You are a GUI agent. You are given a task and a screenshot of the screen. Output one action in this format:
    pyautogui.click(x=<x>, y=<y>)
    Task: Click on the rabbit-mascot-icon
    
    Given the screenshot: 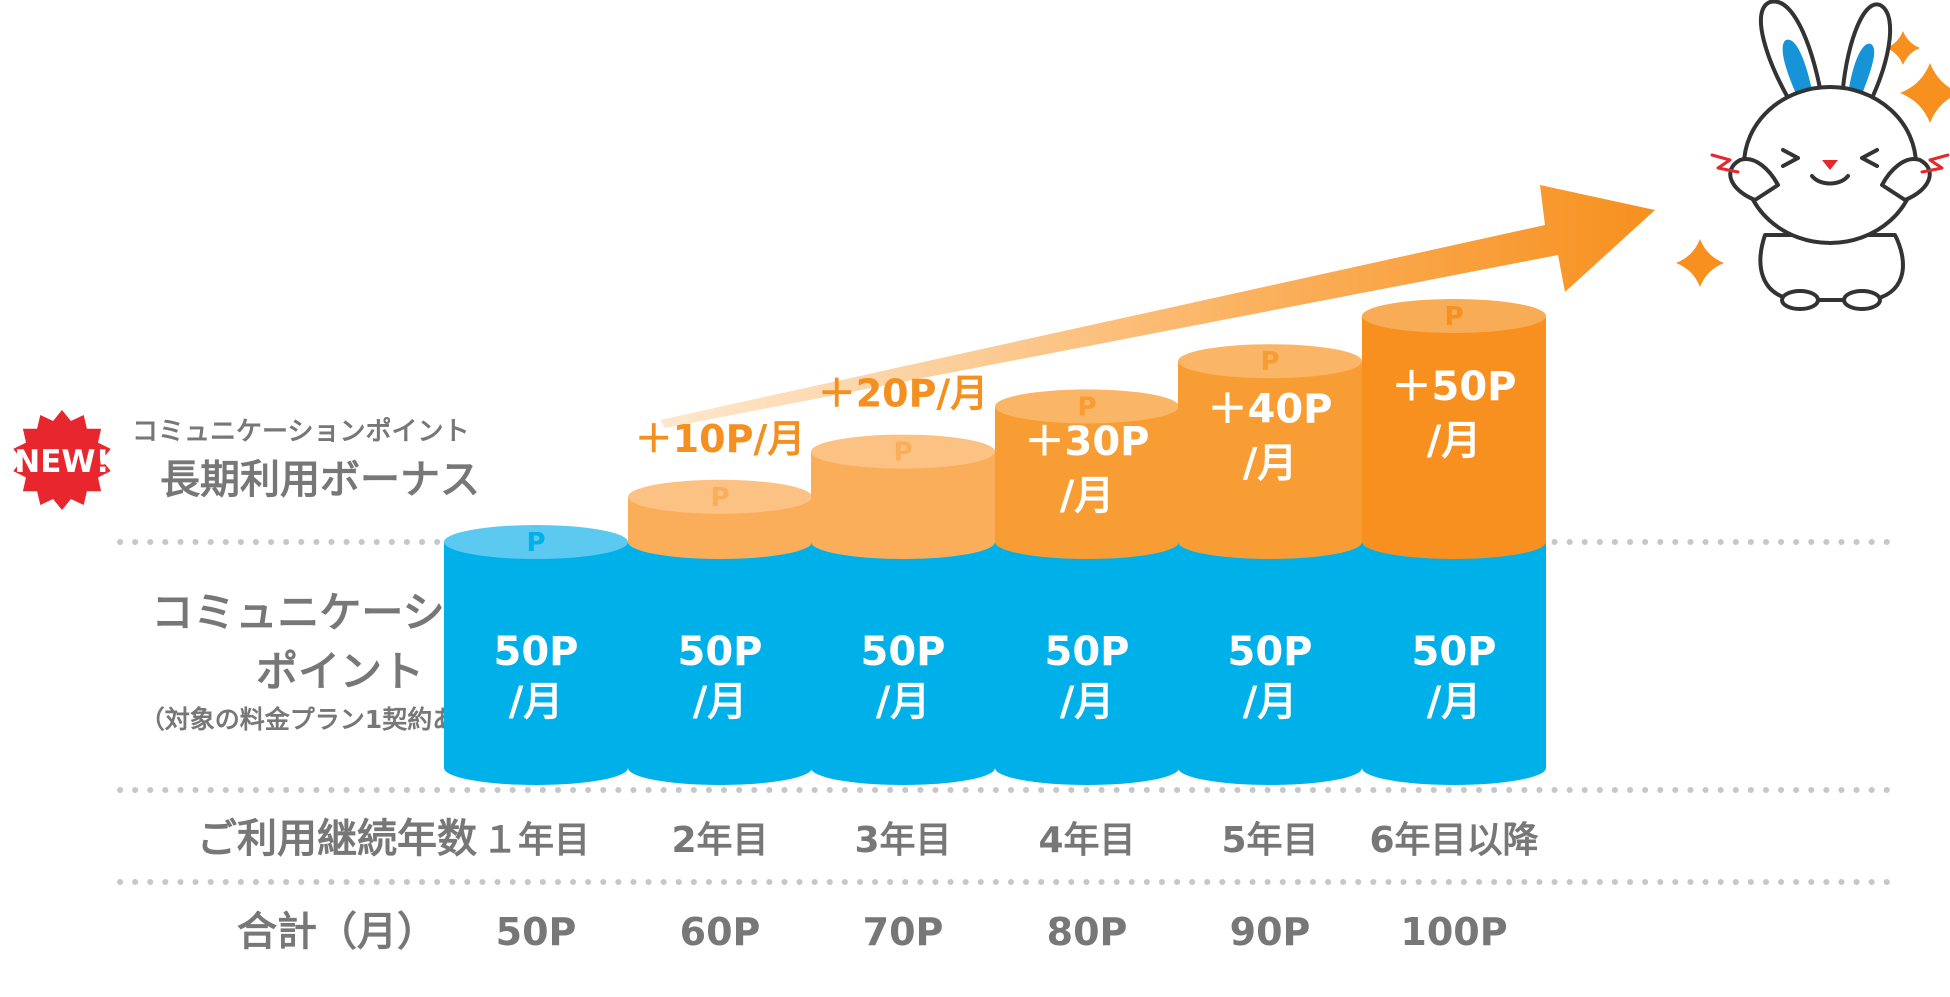 What is the action you would take?
    pyautogui.click(x=1830, y=155)
    